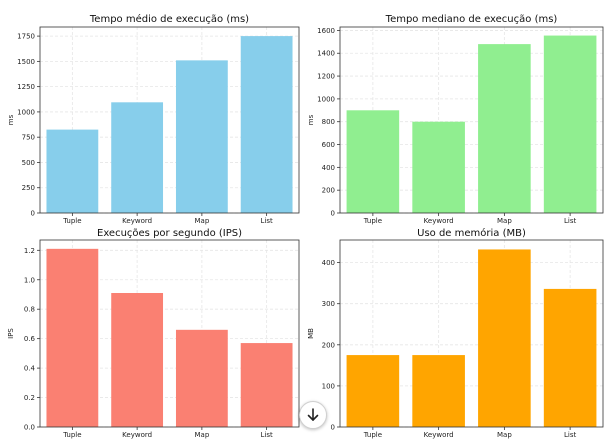  What do you see at coordinates (471, 19) in the screenshot?
I see `chart-title: Tempo mediano de execução (ms)` at bounding box center [471, 19].